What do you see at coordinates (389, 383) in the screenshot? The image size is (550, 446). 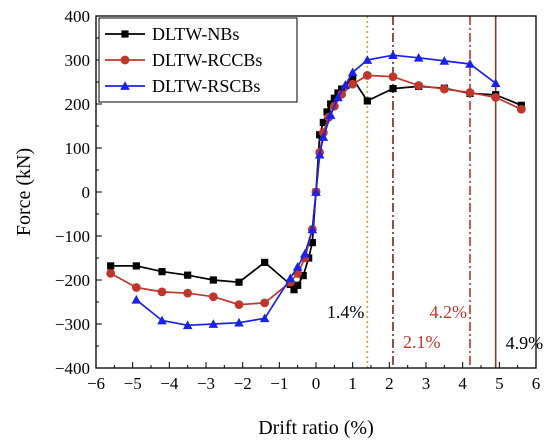 I see `x-tick-label: 2` at bounding box center [389, 383].